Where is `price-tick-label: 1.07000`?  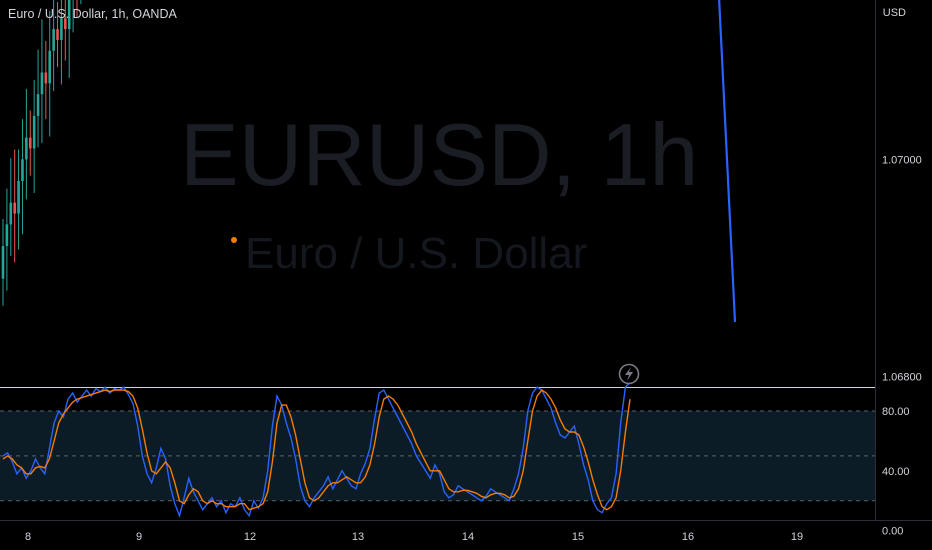 price-tick-label: 1.07000 is located at coordinates (902, 160).